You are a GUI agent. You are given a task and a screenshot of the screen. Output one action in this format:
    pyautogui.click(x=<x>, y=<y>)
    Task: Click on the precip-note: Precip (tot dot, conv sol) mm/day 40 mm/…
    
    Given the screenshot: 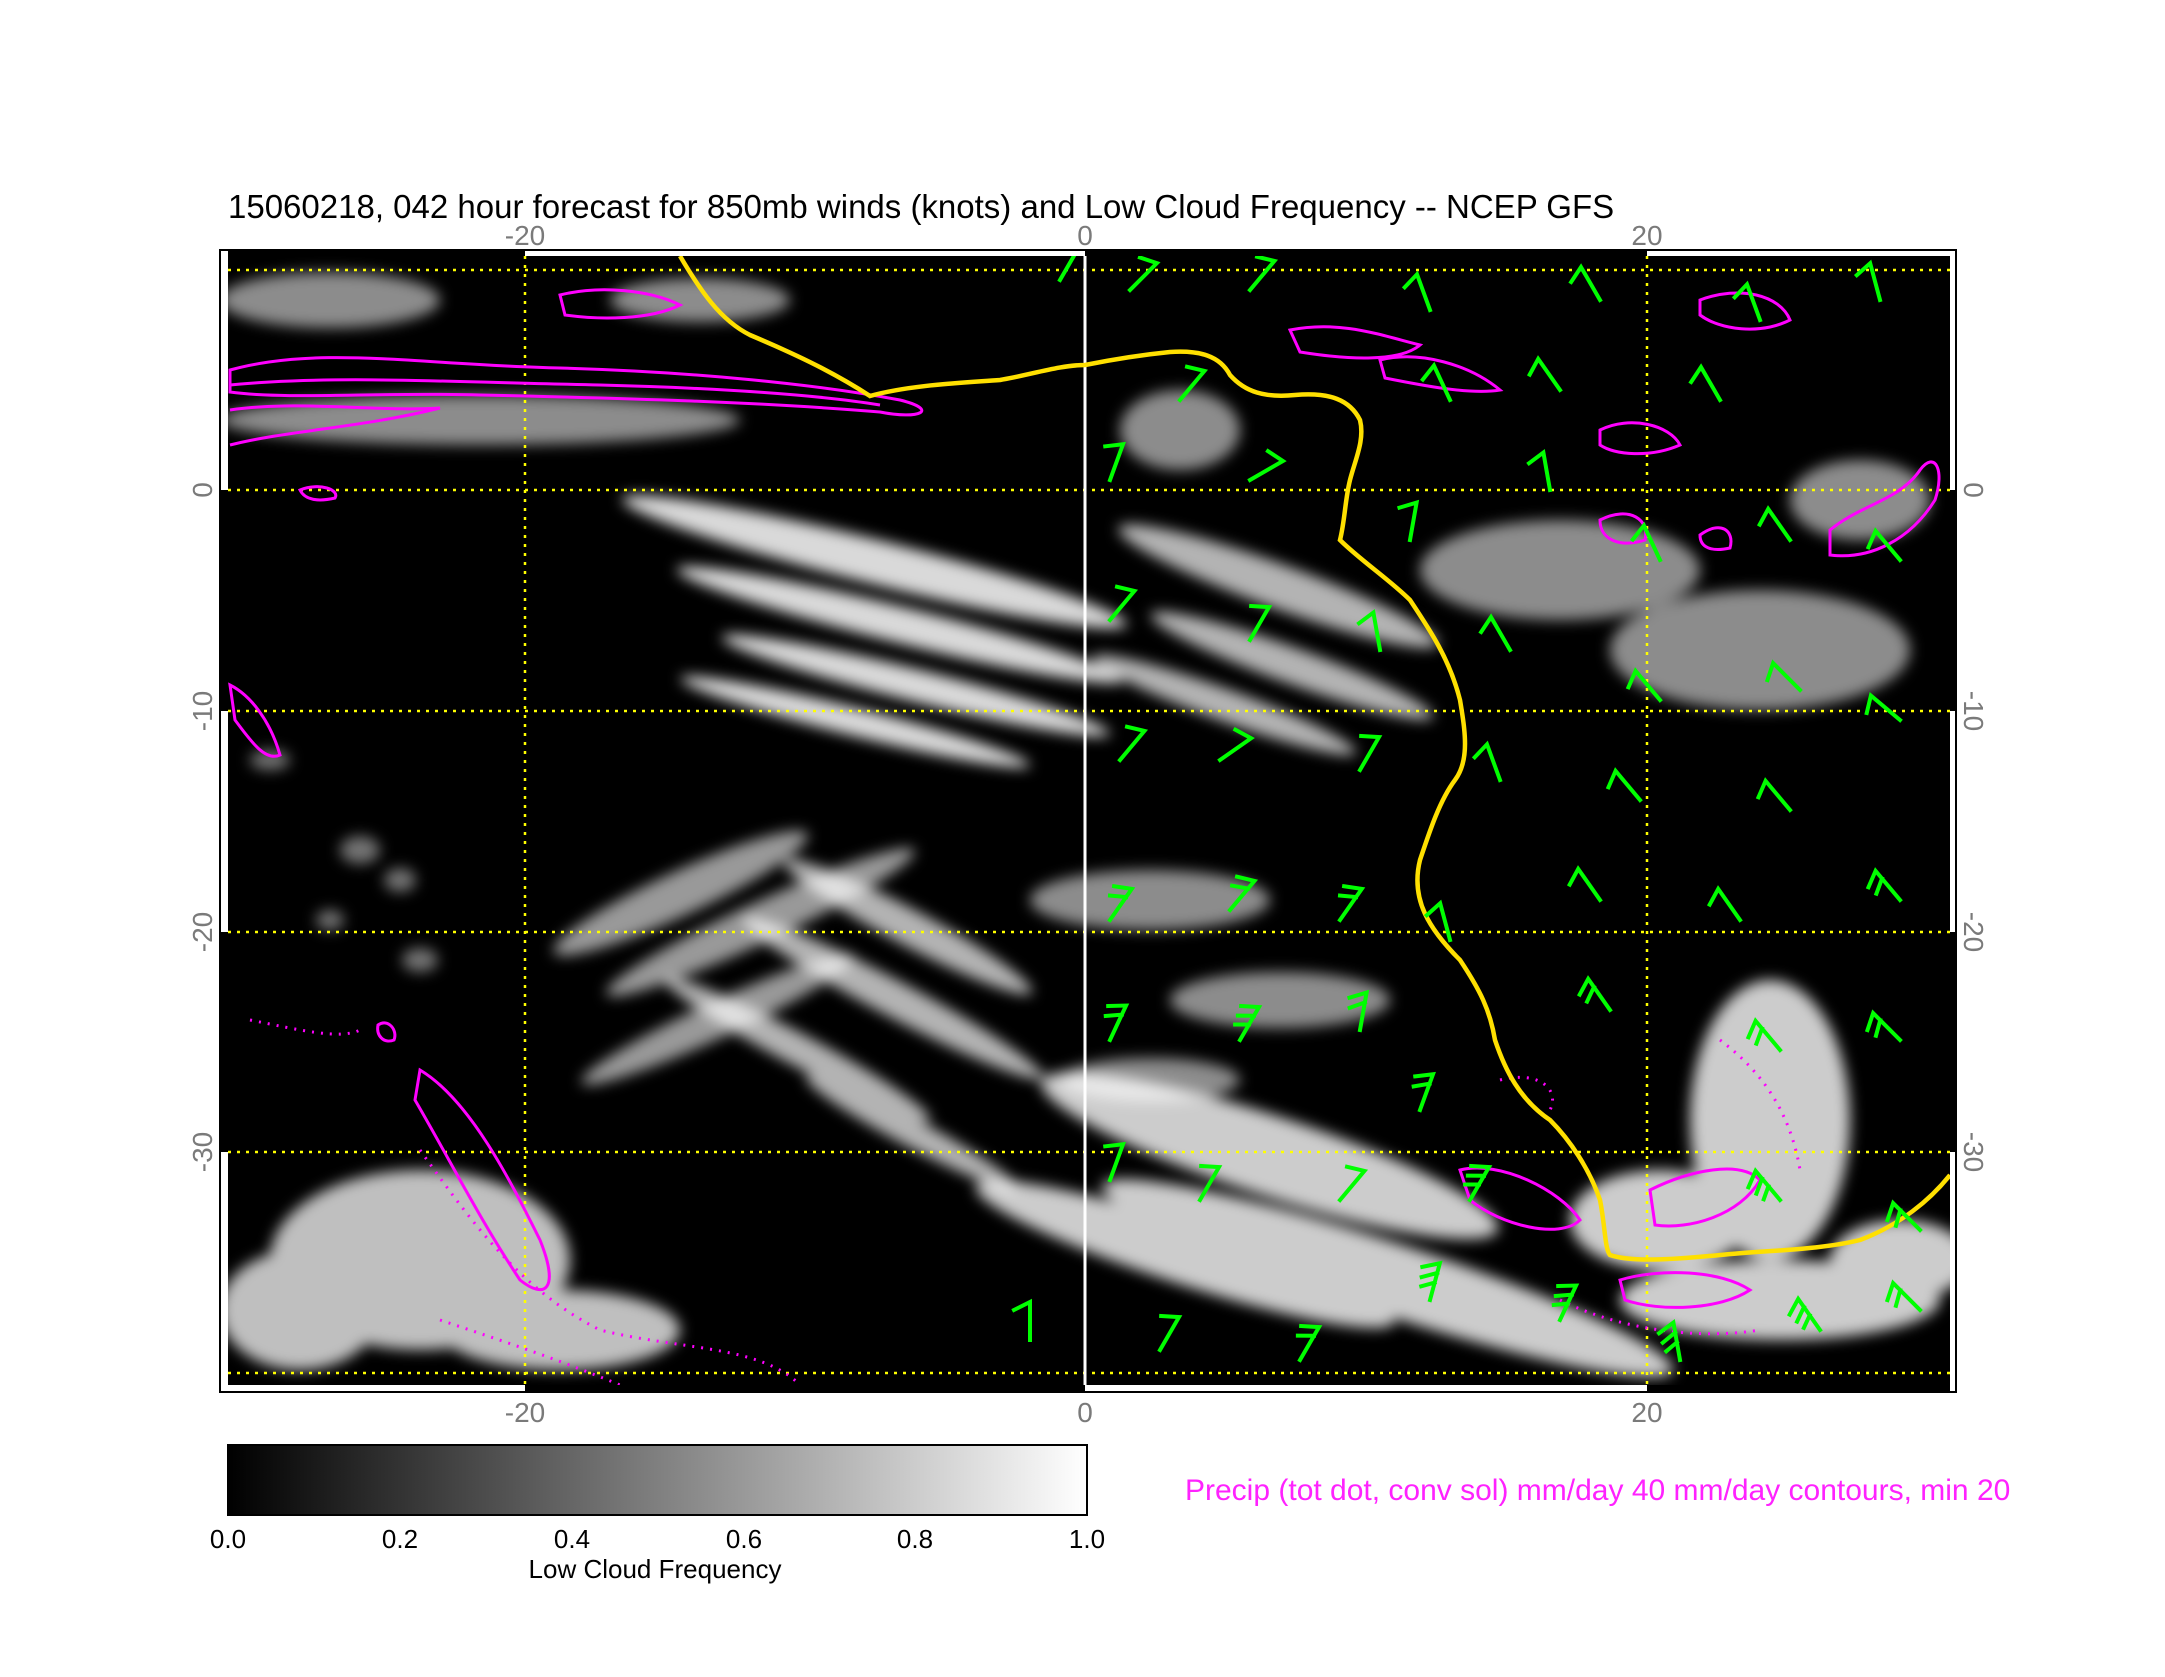 What is the action you would take?
    pyautogui.click(x=1597, y=1490)
    